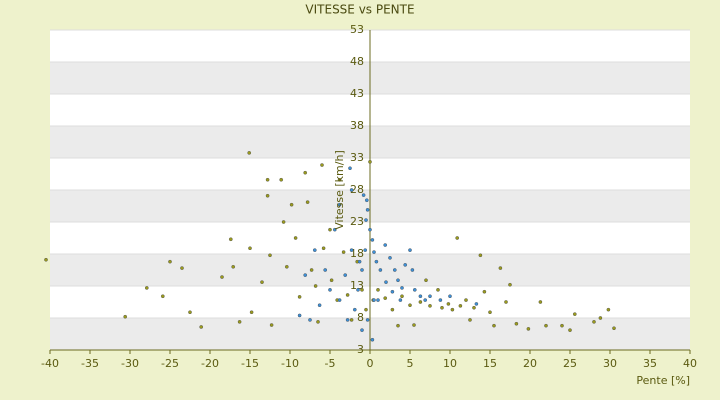 The height and width of the screenshot is (400, 720). Describe the element at coordinates (663, 380) in the screenshot. I see `x-axis-label: Pente [%]` at that location.